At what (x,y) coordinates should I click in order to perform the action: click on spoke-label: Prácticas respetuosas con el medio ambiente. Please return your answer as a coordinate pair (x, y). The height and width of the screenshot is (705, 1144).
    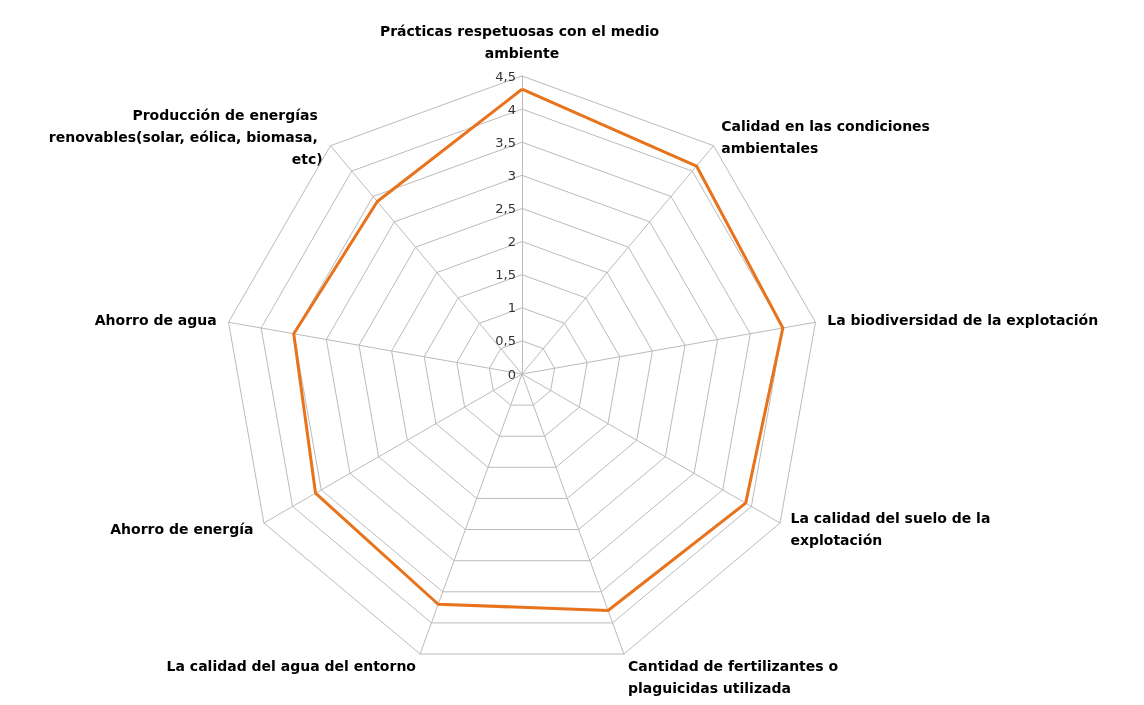
    Looking at the image, I should click on (522, 42).